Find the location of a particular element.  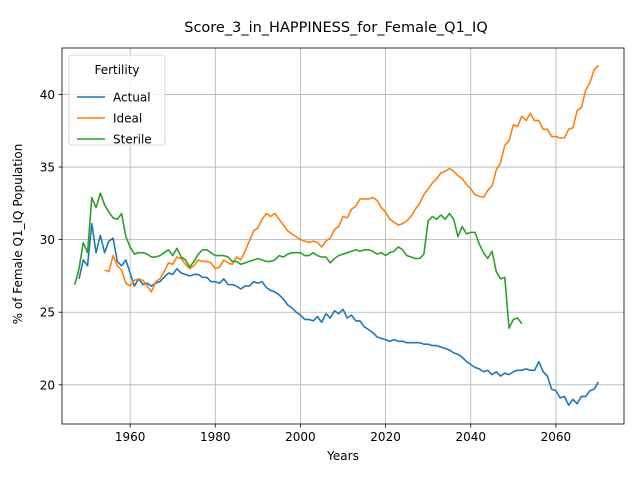

legend-label-actual: Actual is located at coordinates (132, 98).